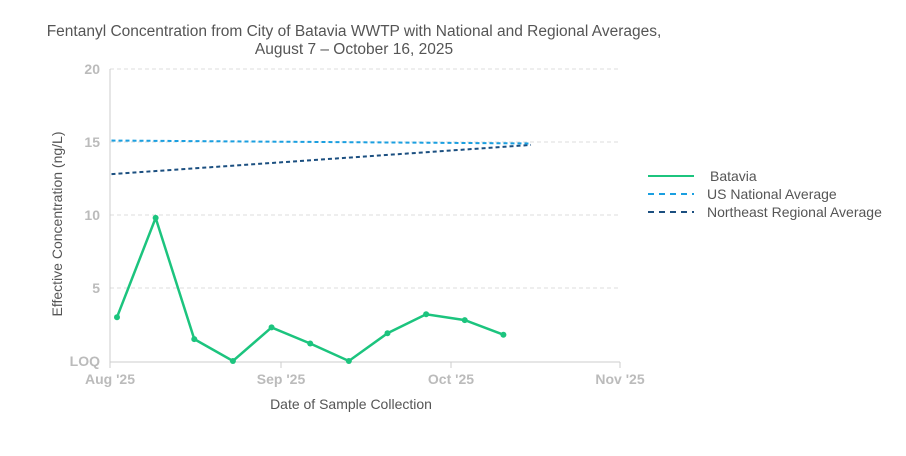 Image resolution: width=906 pixels, height=456 pixels. I want to click on legend-label: Northeast Regional Average, so click(794, 212).